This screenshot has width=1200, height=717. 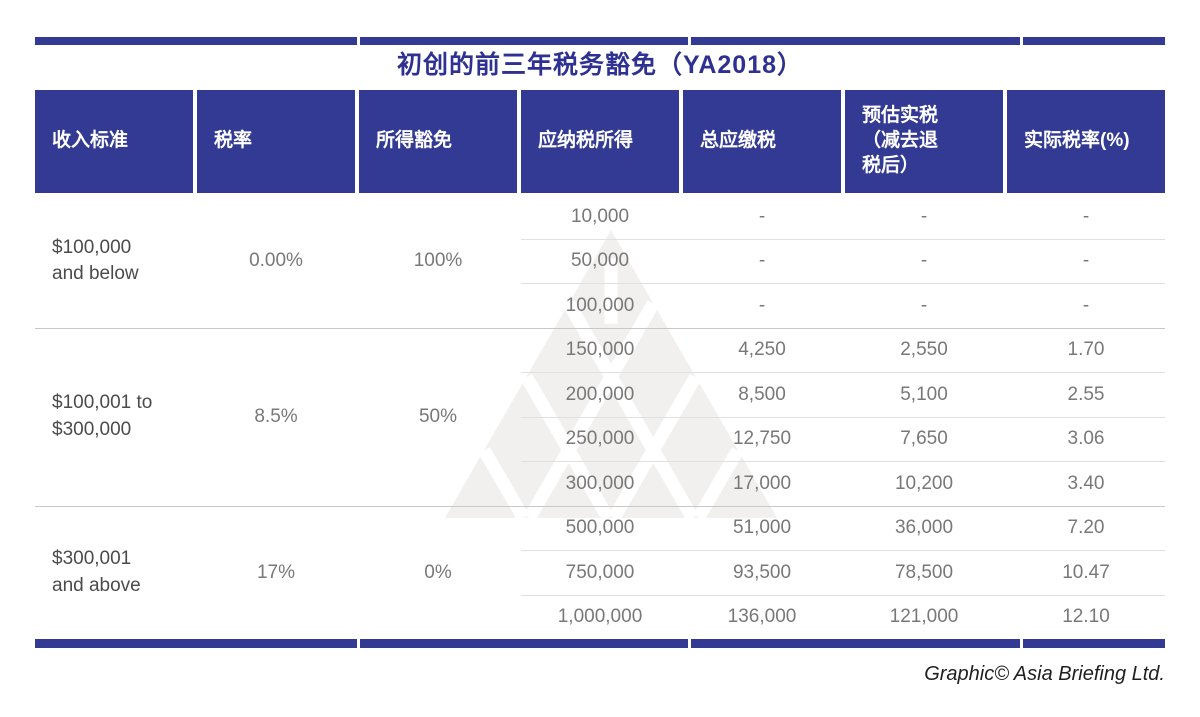 What do you see at coordinates (600, 350) in the screenshot?
I see `table-cell: 150,000` at bounding box center [600, 350].